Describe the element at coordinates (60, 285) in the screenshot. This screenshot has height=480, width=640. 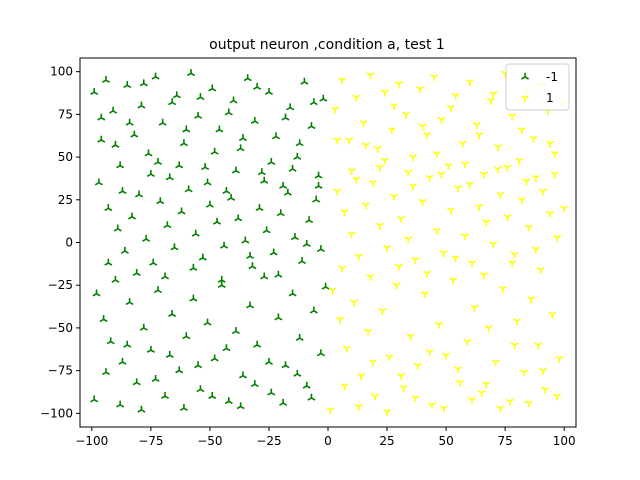
I see `y-tick-label: −25` at that location.